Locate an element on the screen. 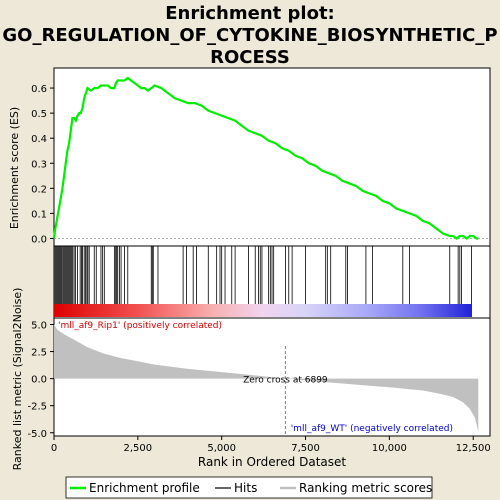  plot-title-line-3: ROCESS is located at coordinates (250, 57).